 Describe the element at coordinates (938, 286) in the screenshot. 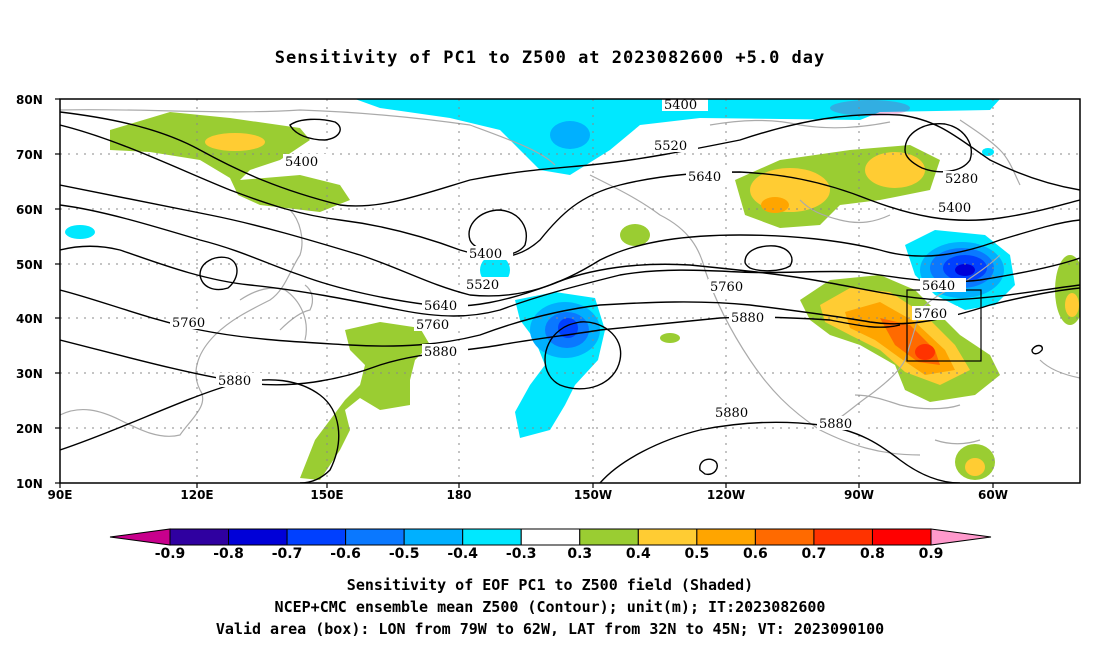

I see `contour-label-5640-east: 5640` at that location.